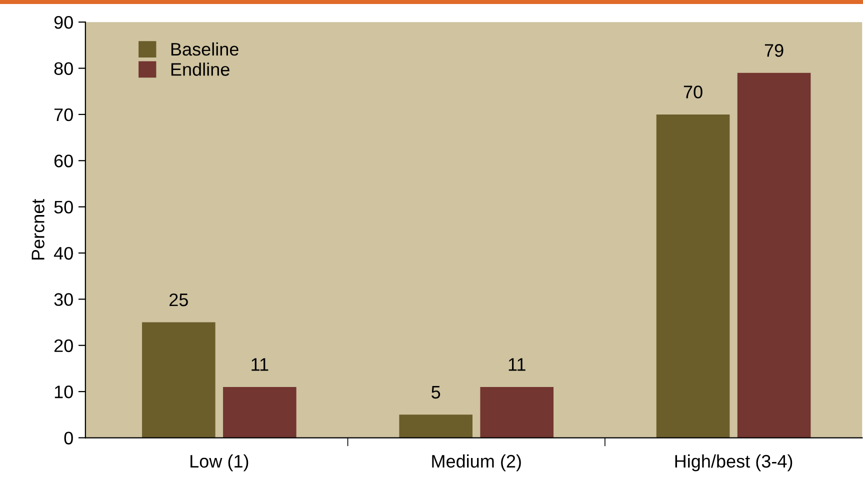 This screenshot has width=863, height=480. Describe the element at coordinates (179, 299) in the screenshot. I see `data-label: 25` at that location.